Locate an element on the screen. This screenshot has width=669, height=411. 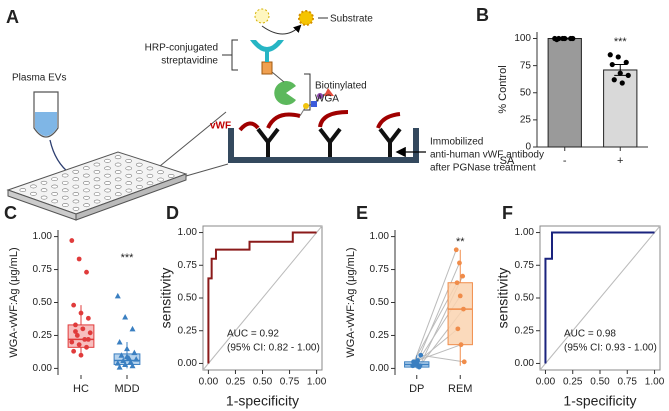
glycan-unit is located at coordinates (314, 104).